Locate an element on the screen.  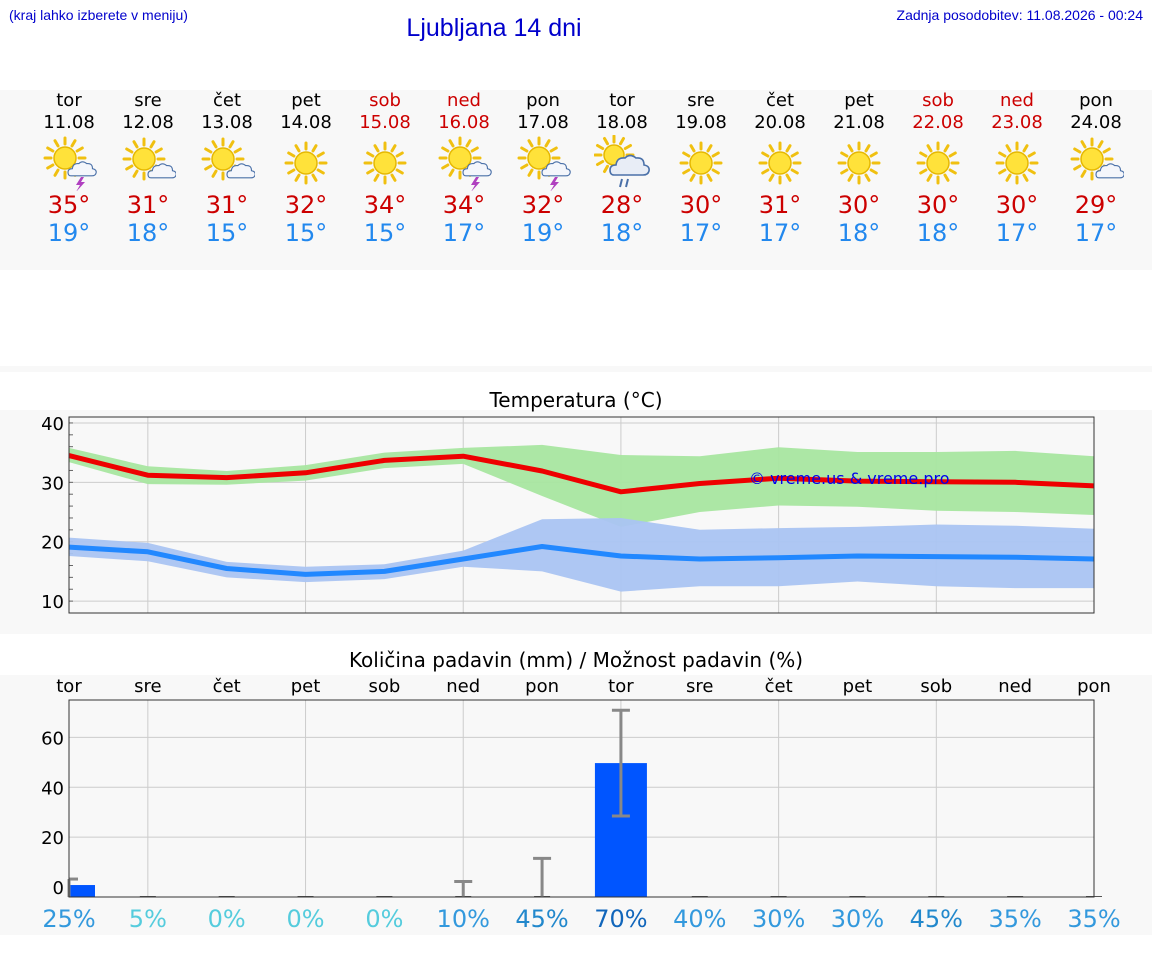
precip-probability: 25% is located at coordinates (68, 919).